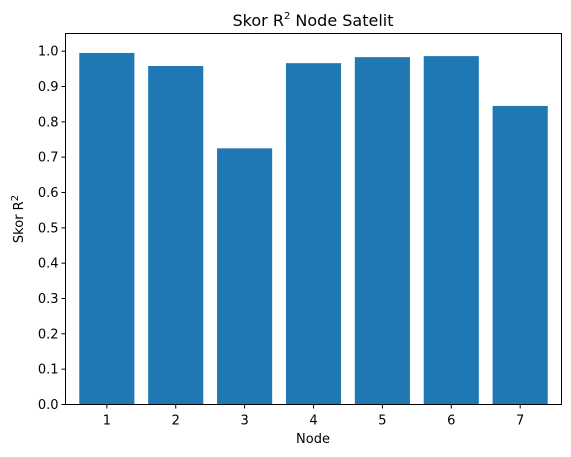 This screenshot has width=571, height=457. What do you see at coordinates (520, 421) in the screenshot?
I see `x-tick-label: 7` at bounding box center [520, 421].